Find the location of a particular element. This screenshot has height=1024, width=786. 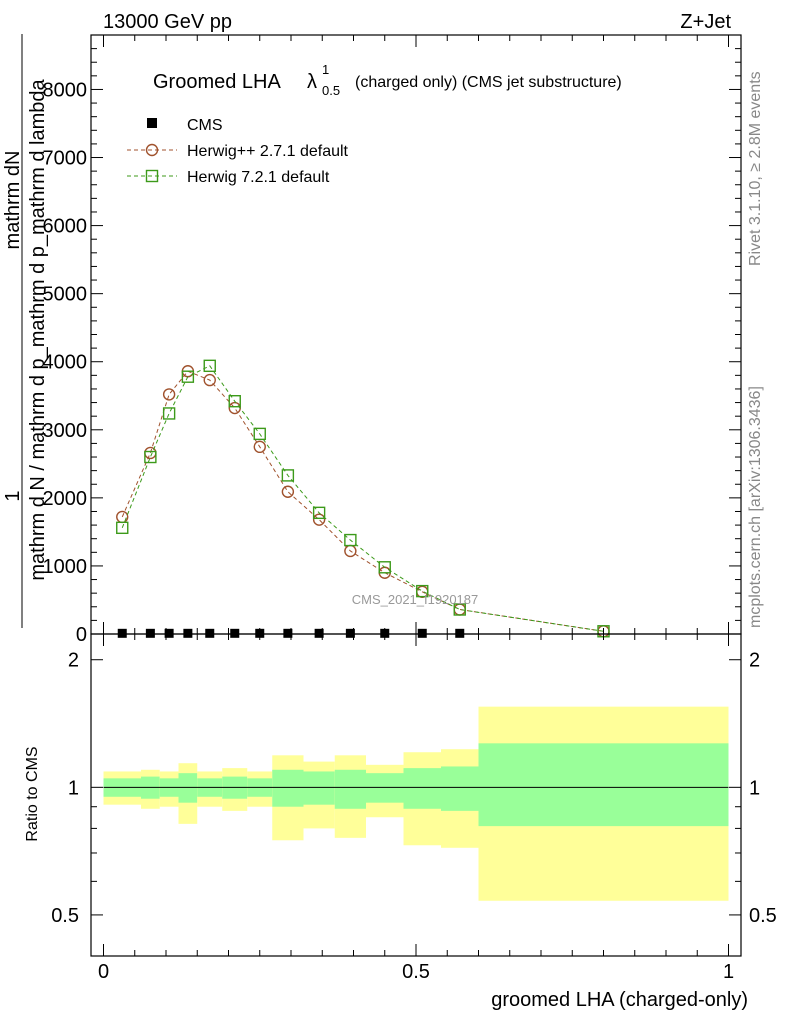

header-left: 13000 GeV pp is located at coordinates (167, 22).